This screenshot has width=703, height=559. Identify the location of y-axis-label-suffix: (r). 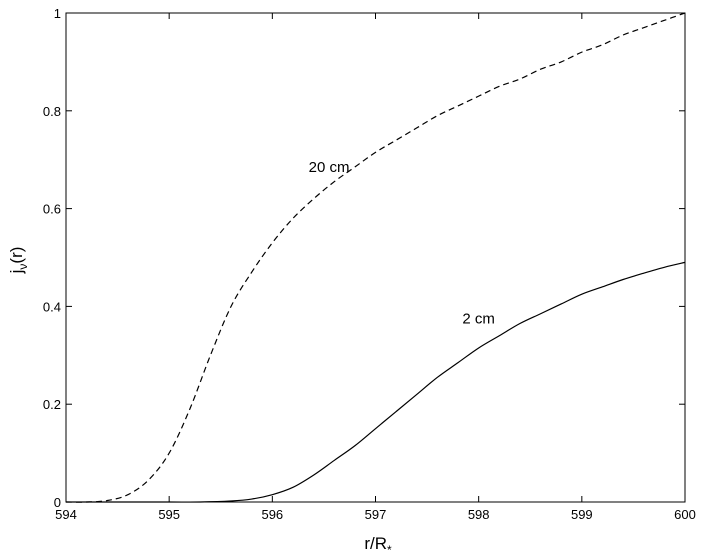
(16, 255).